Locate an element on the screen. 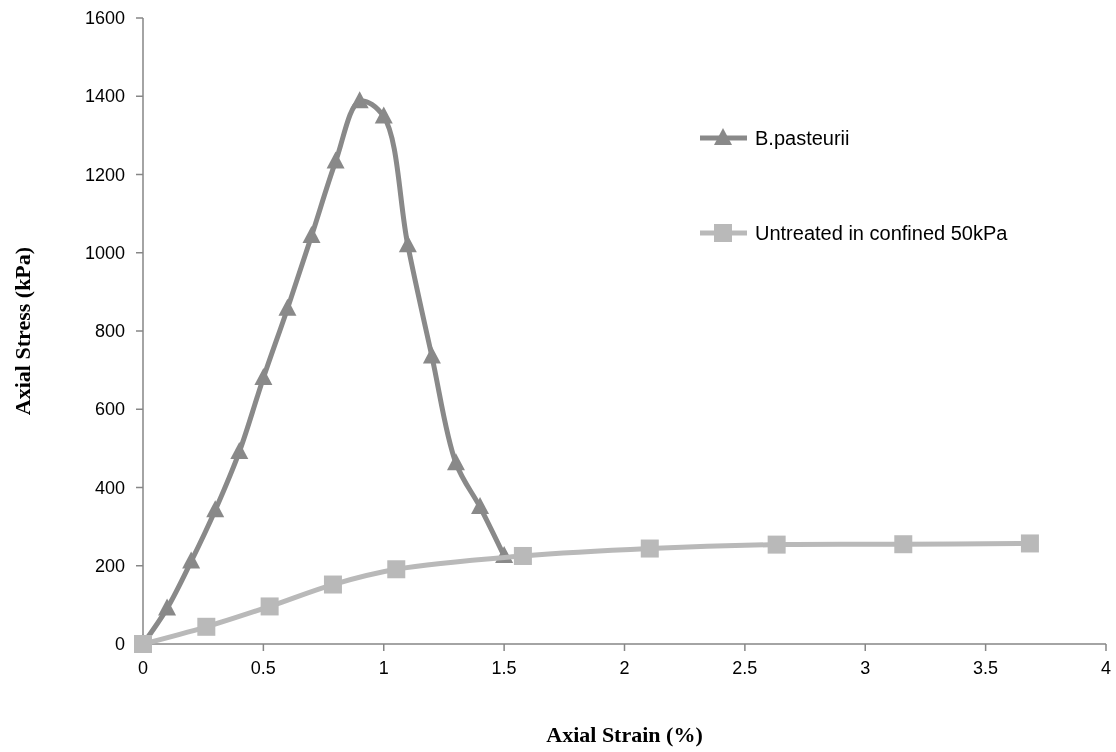 This screenshot has height=752, width=1116. y-axis-title: Axial Stress (kPa) is located at coordinates (22, 331).